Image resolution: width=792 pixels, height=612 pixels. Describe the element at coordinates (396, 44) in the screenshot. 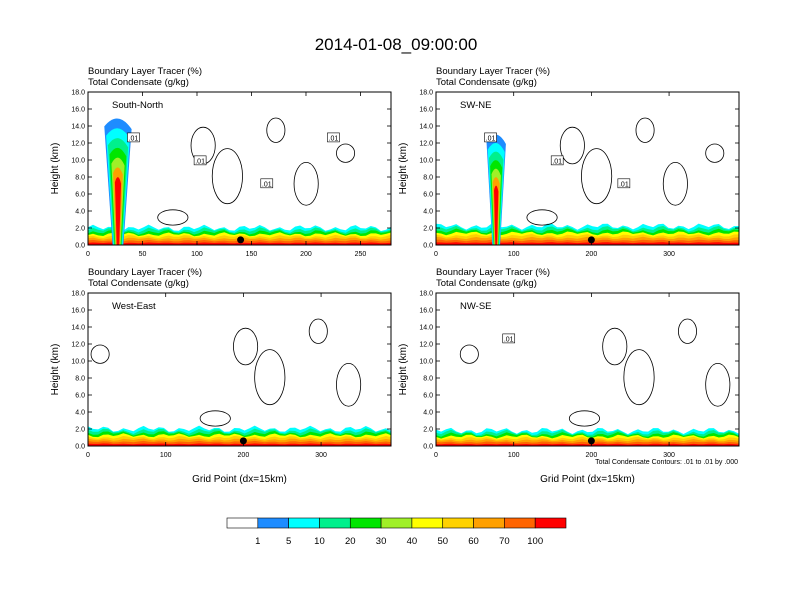

I see `figure-title: 2014-01-08_09:00:00` at that location.